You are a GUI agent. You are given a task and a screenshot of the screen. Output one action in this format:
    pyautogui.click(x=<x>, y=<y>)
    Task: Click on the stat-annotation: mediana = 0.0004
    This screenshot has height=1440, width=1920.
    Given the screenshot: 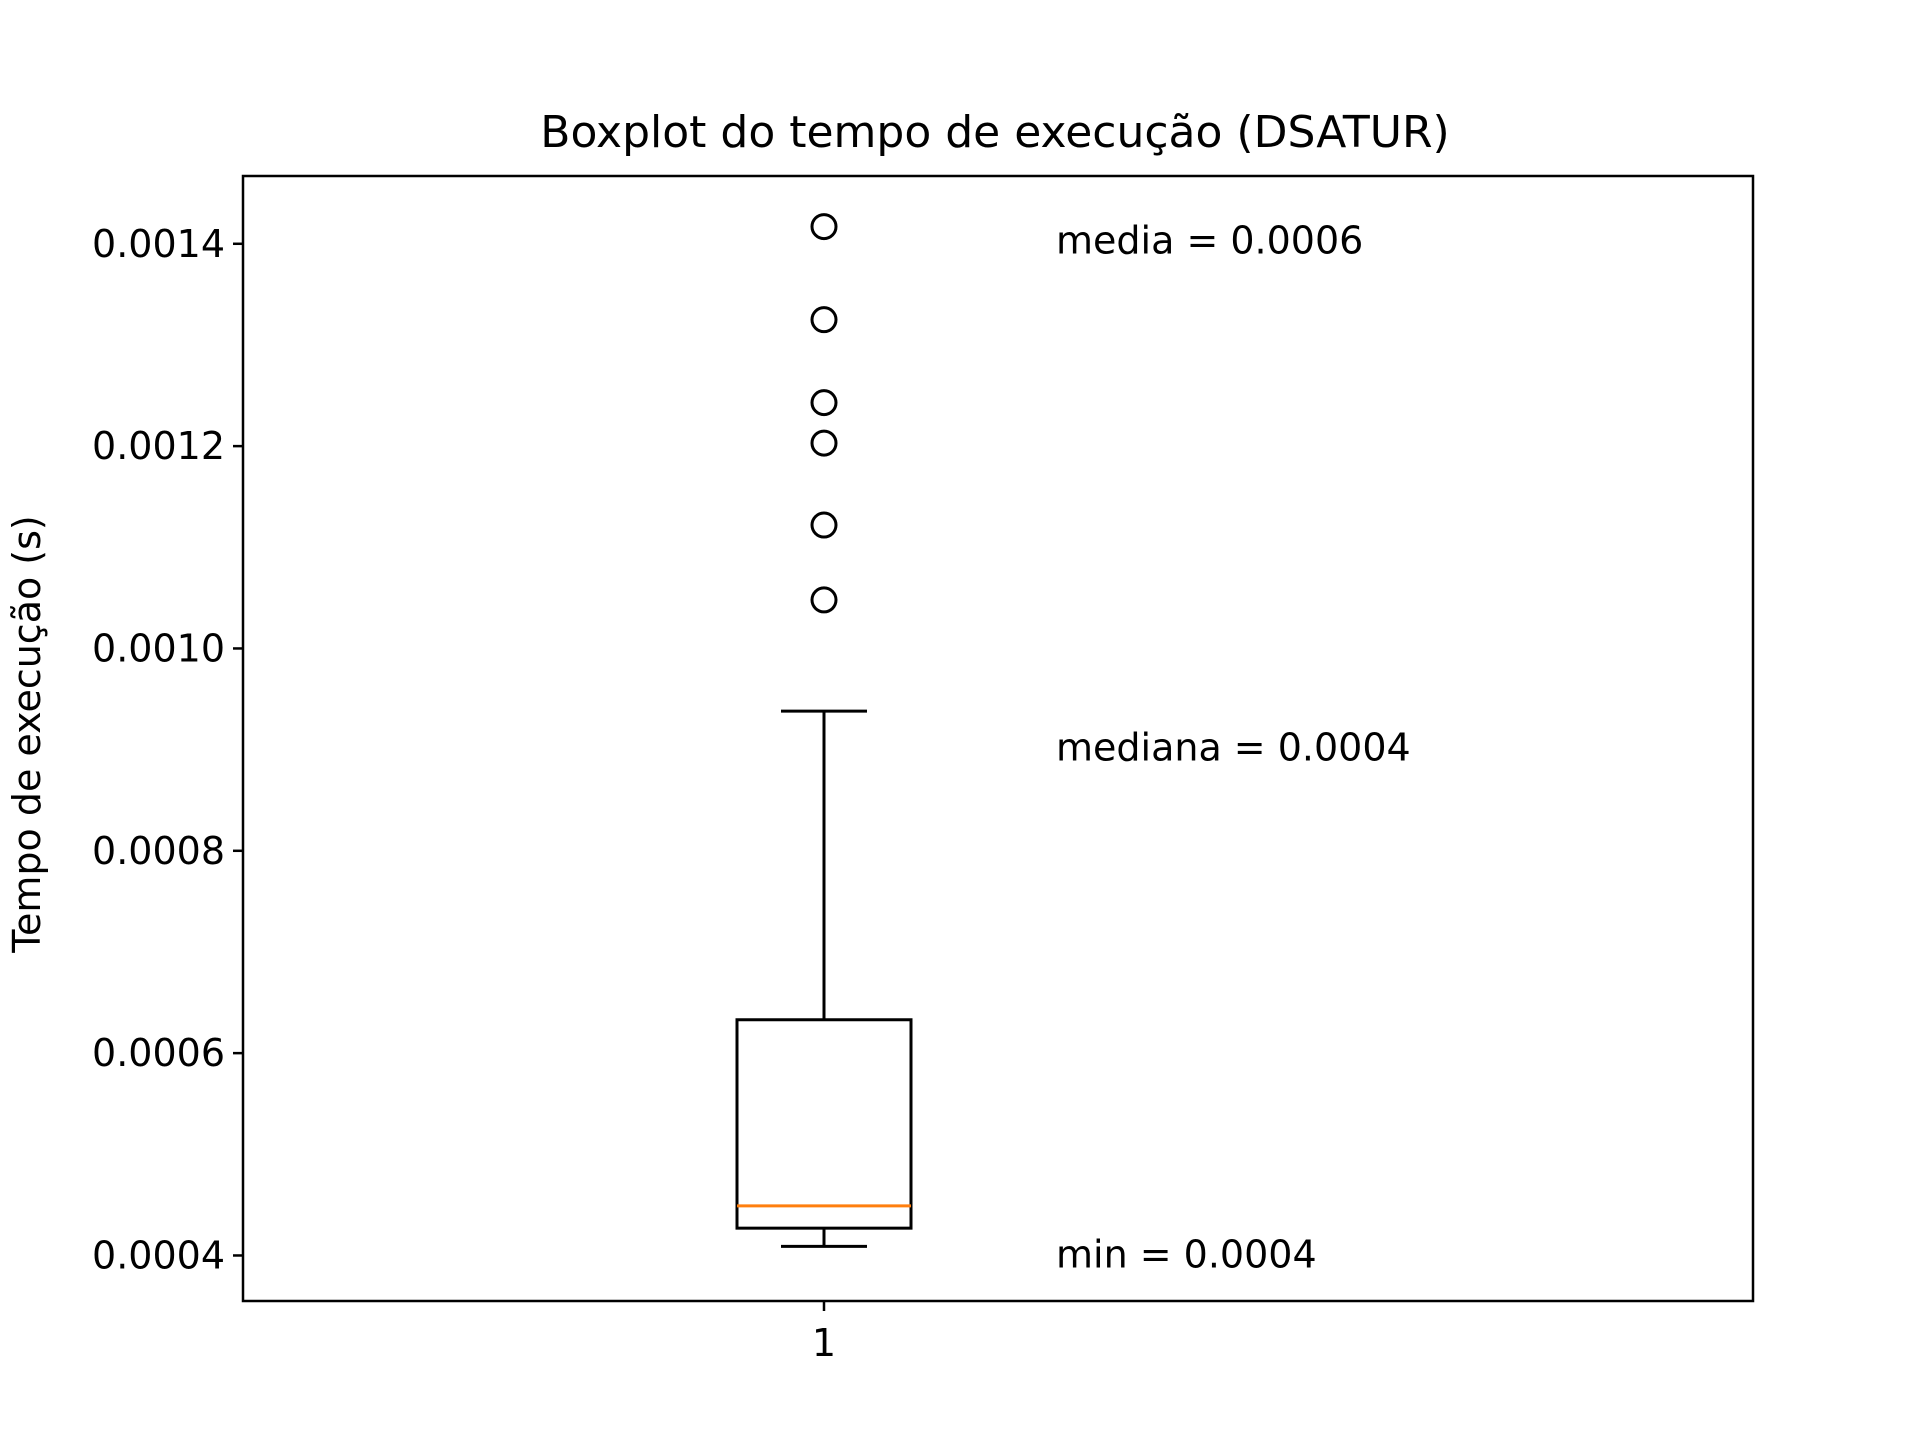 What is the action you would take?
    pyautogui.click(x=1233, y=748)
    